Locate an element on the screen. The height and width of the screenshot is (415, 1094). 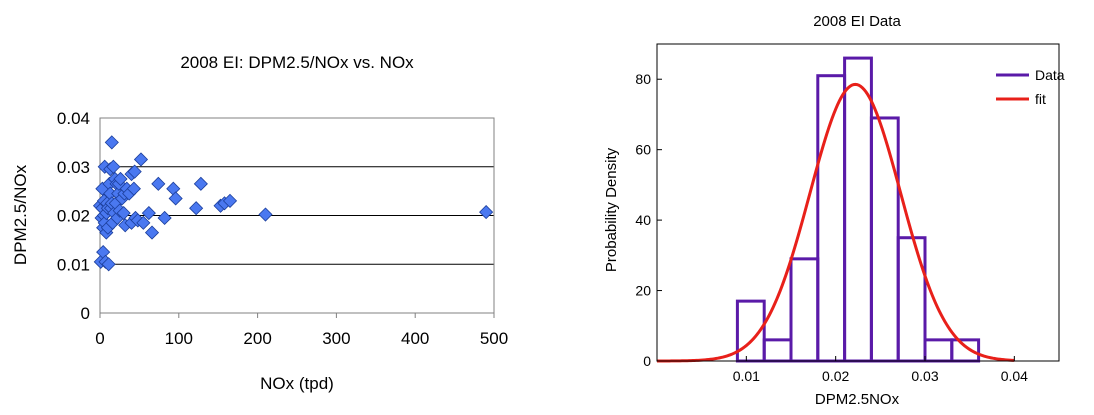
legend-data-label: Data is located at coordinates (1050, 75).